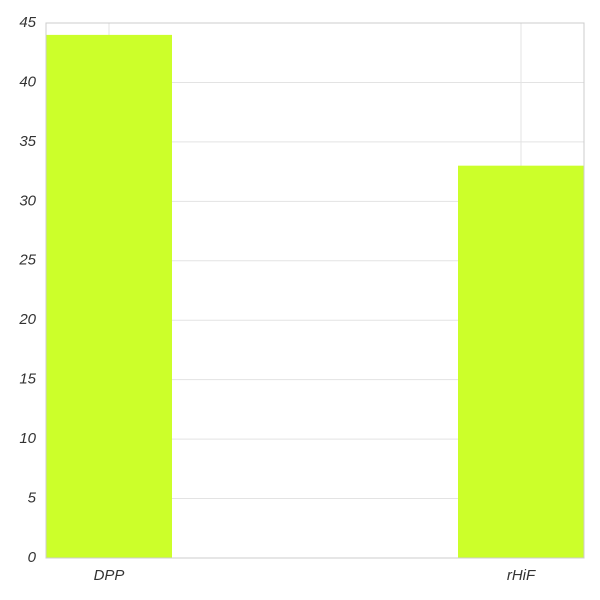 The height and width of the screenshot is (600, 600). Describe the element at coordinates (32, 557) in the screenshot. I see `y-tick-label: 0` at that location.